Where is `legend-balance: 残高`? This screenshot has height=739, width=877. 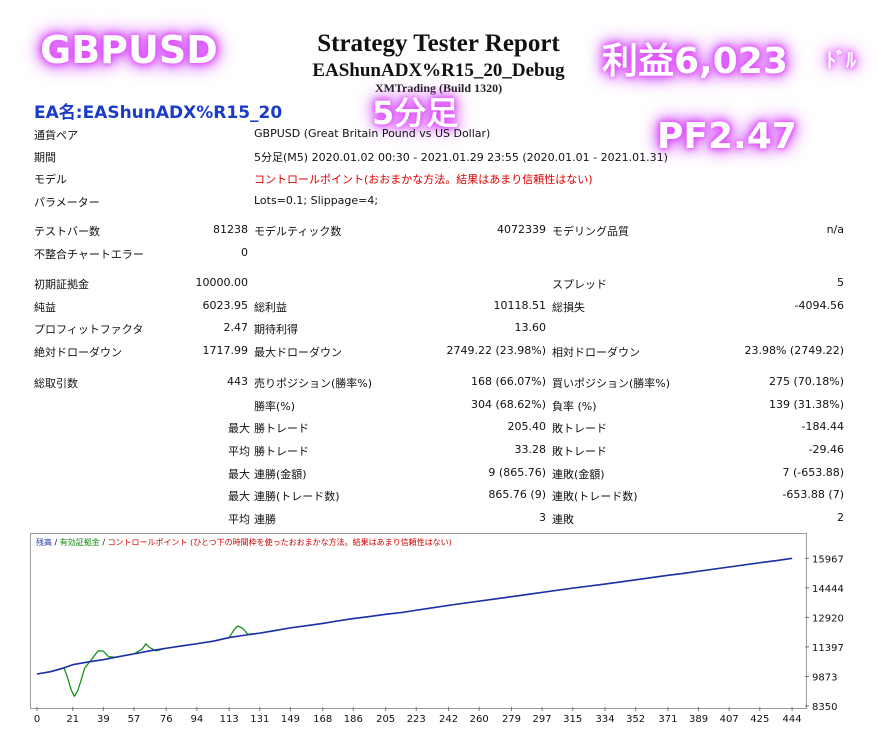 legend-balance: 残高 is located at coordinates (44, 542).